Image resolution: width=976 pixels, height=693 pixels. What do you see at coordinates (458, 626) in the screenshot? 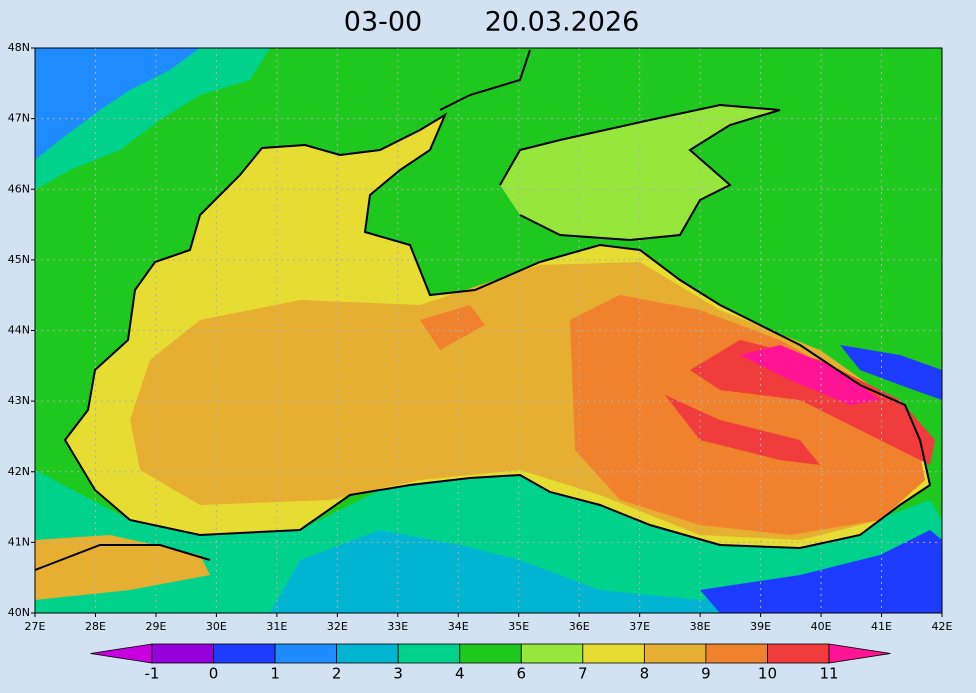
I see `lon-tick-label: 34E` at bounding box center [458, 626].